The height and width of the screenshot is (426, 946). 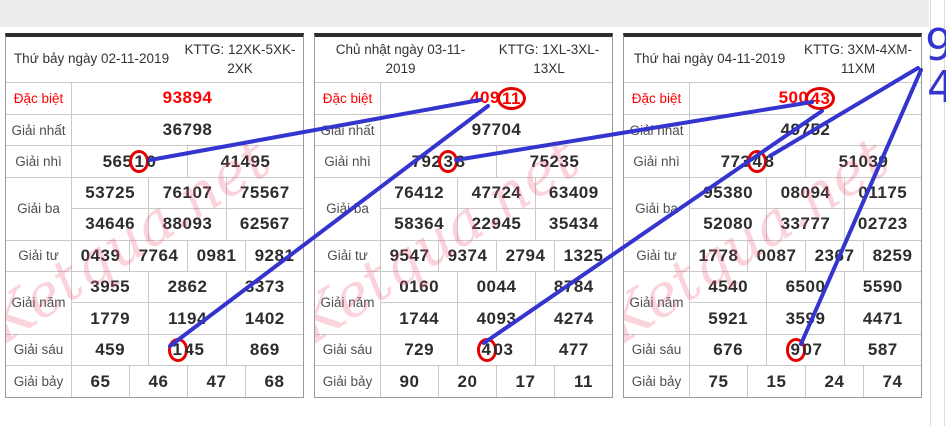 I want to click on prize-subrow: 93894, so click(x=187, y=98).